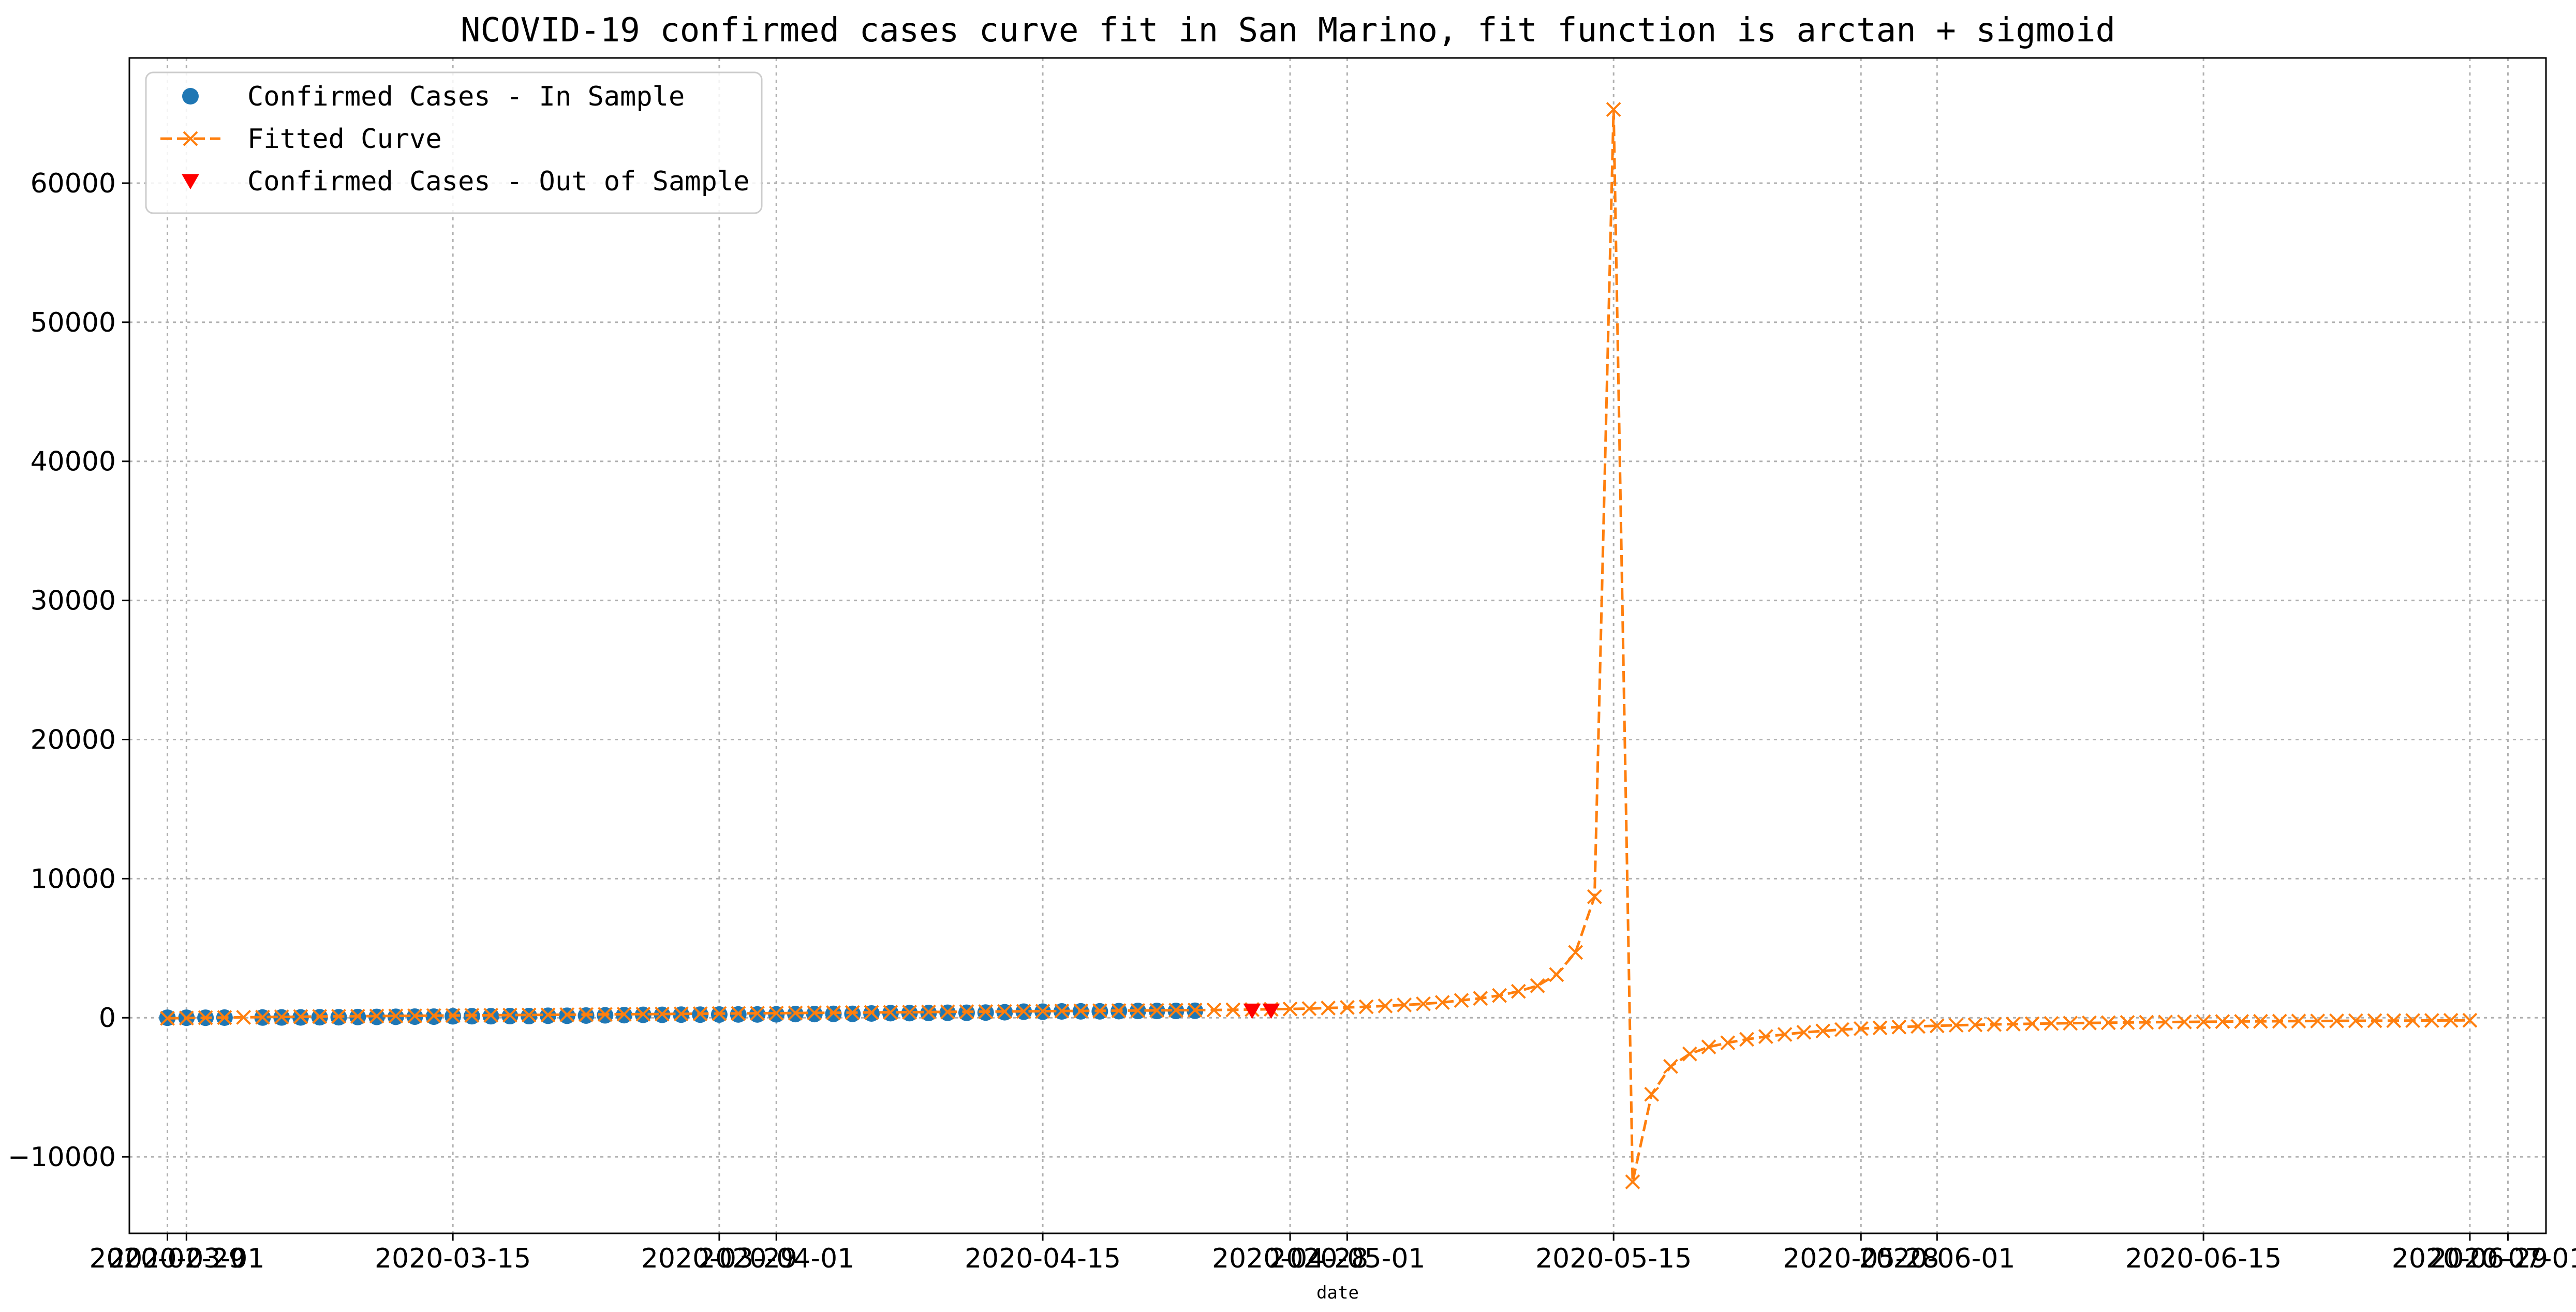 Image resolution: width=2576 pixels, height=1312 pixels. Describe the element at coordinates (73, 601) in the screenshot. I see `y-tick-label: 30000` at that location.